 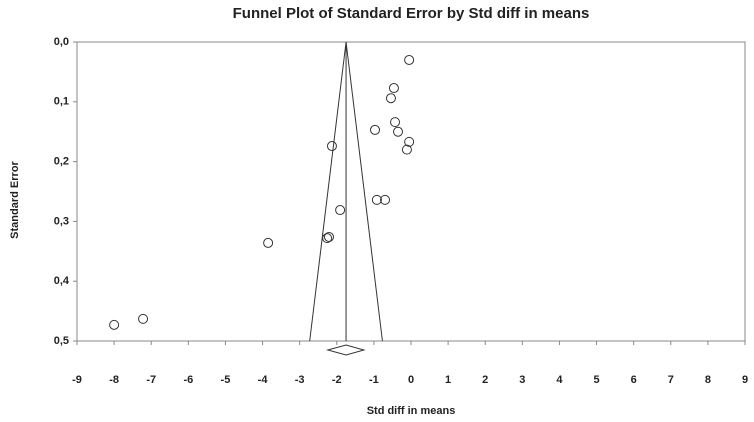 I want to click on x-tick-label: 6, so click(x=634, y=380).